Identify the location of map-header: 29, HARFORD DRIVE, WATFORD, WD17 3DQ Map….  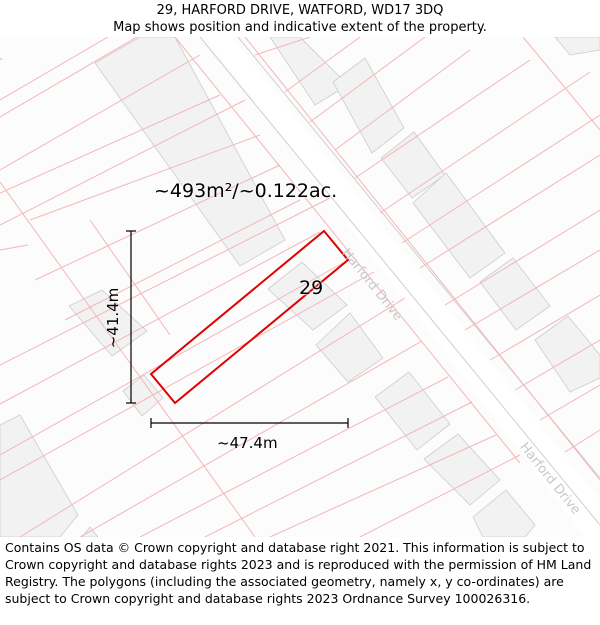
(300, 18).